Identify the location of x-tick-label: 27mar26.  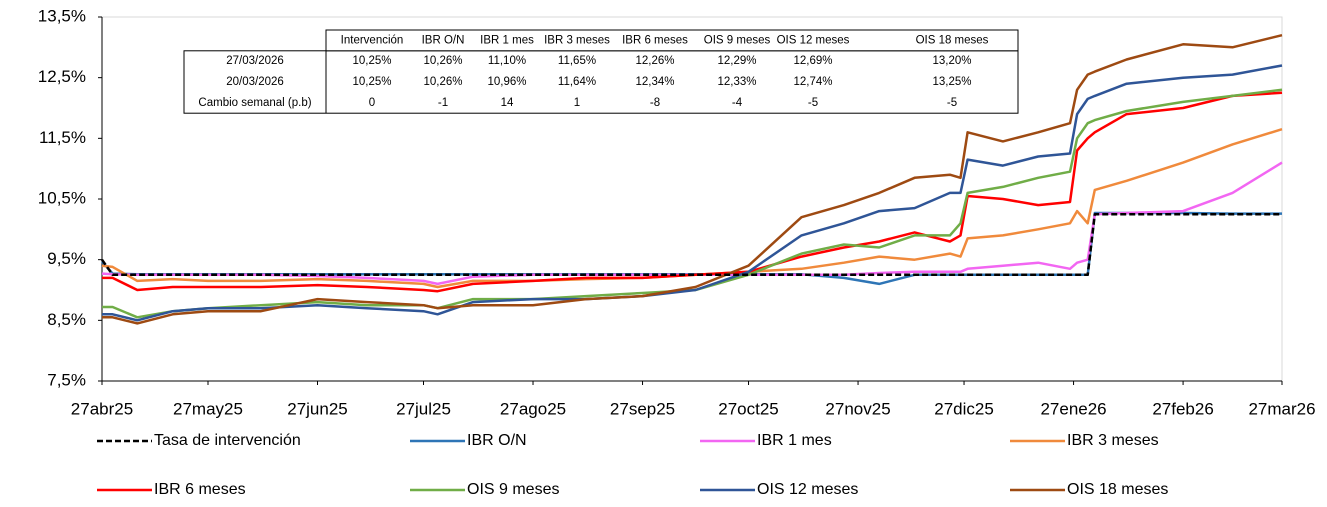
(1281, 408).